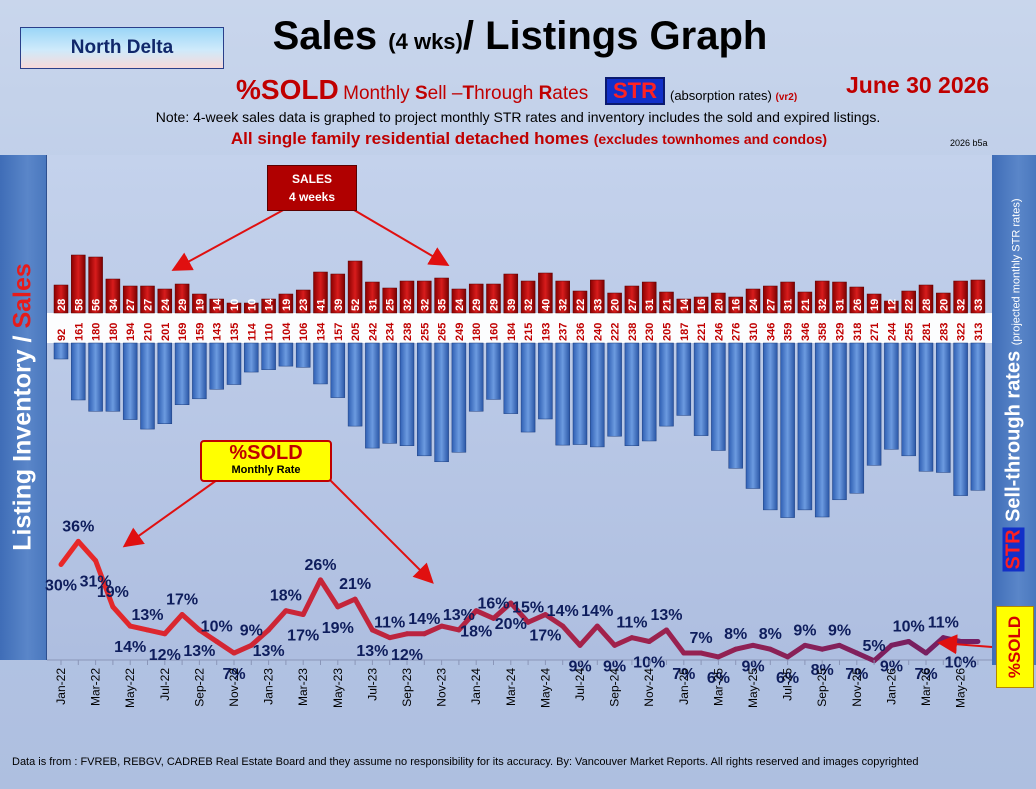 The image size is (1036, 789). Describe the element at coordinates (598, 305) in the screenshot. I see `sales-value-label: 33` at that location.